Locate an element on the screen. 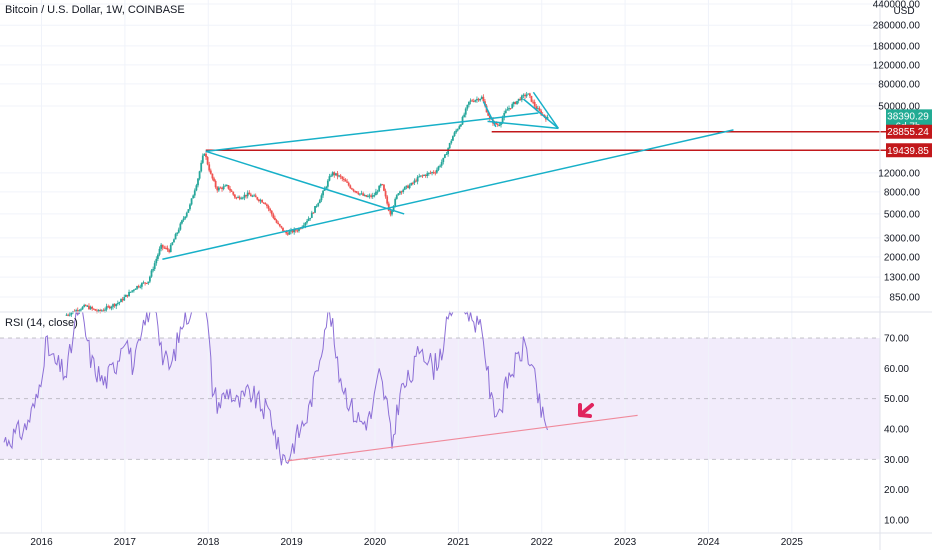 The image size is (932, 550). symbol-title: Bitcoin / U.S. Dollar, 1W, COINBASE is located at coordinates (95, 10).